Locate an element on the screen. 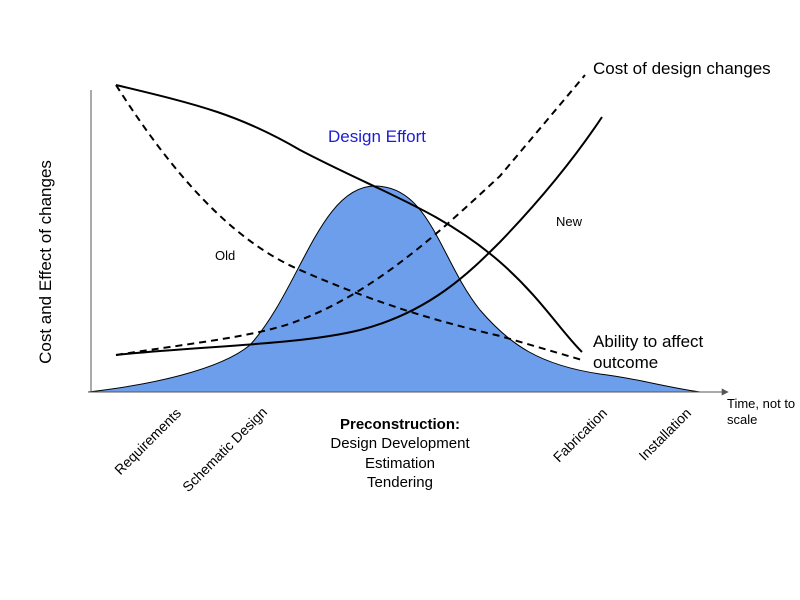  ability-label-line: Ability to affect is located at coordinates (648, 341).